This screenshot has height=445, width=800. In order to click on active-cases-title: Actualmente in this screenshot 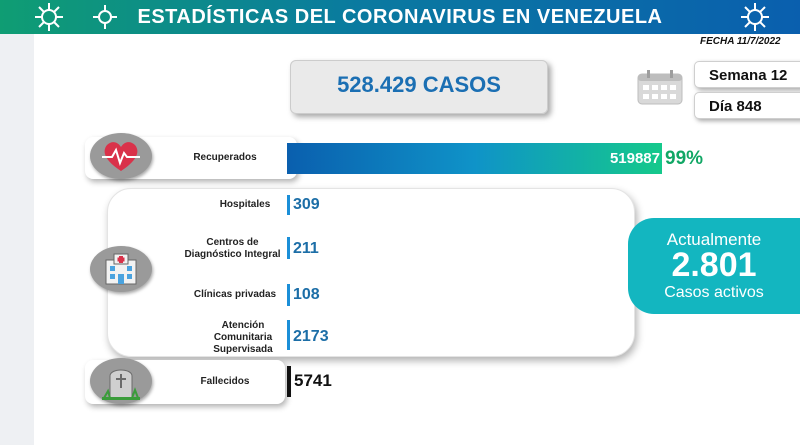, I will do `click(714, 239)`.